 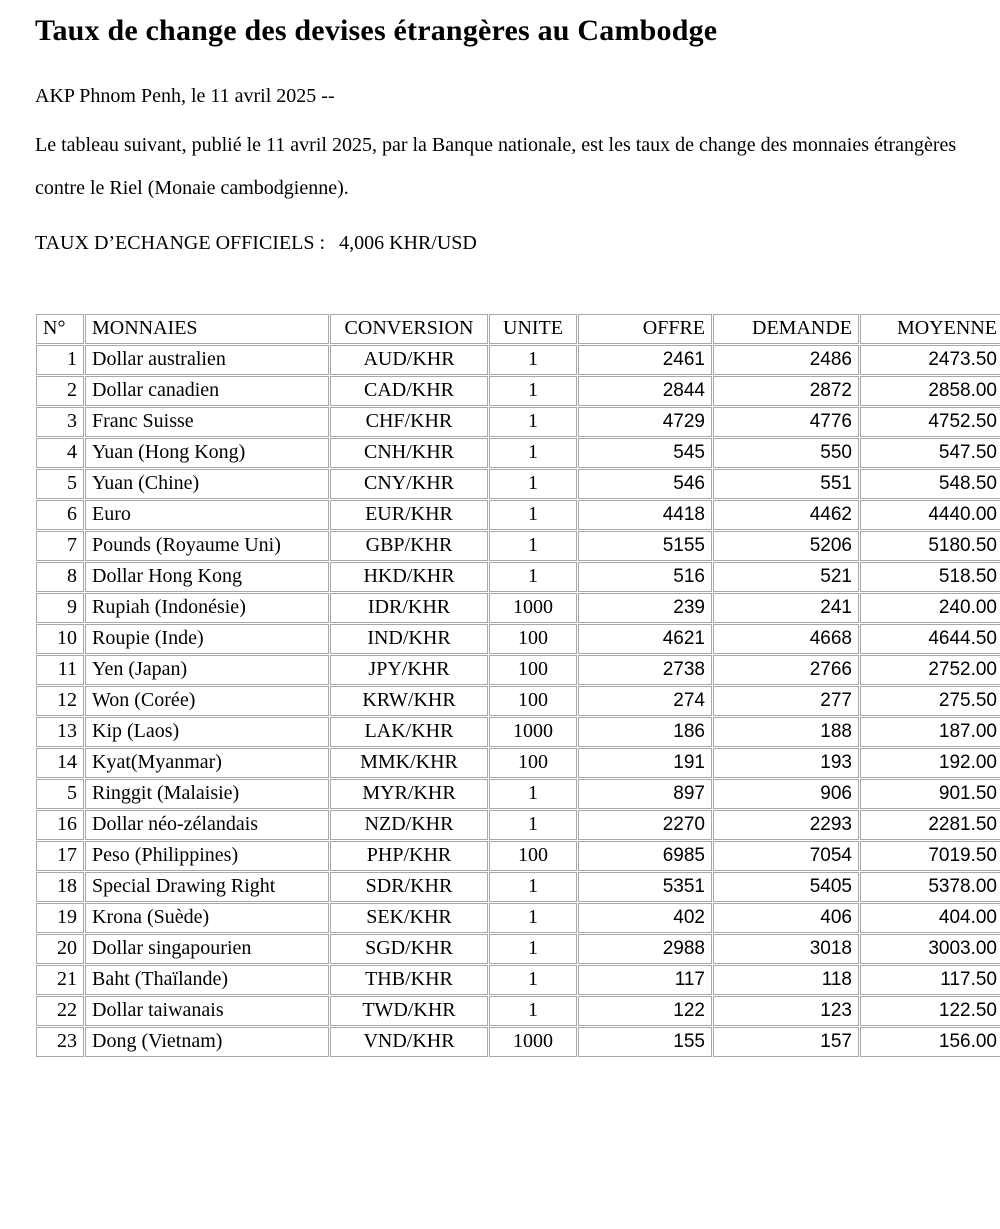 What do you see at coordinates (409, 421) in the screenshot?
I see `conversion-pair: CHF/KHR` at bounding box center [409, 421].